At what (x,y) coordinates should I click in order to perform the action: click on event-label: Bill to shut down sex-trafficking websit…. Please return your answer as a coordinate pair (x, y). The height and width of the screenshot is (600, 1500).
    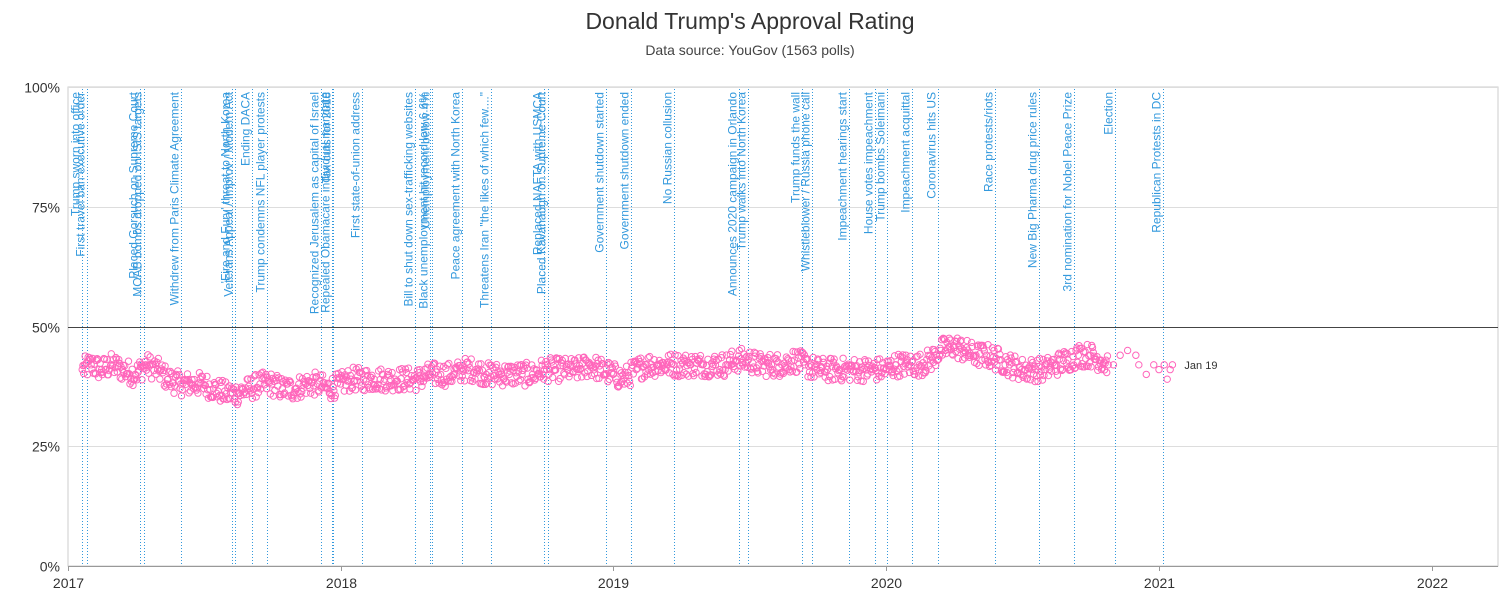
    Looking at the image, I should click on (409, 199).